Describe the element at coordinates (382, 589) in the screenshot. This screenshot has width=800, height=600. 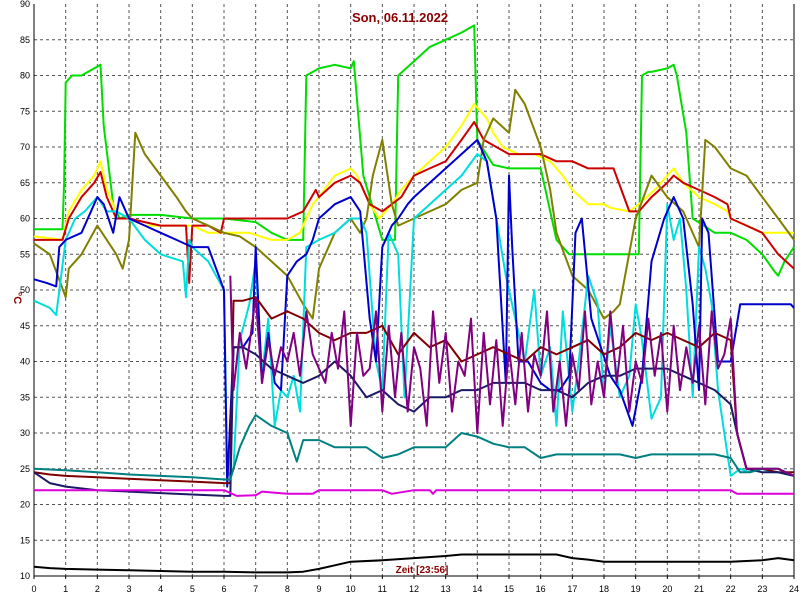
I see `x-tick-label: 11` at that location.